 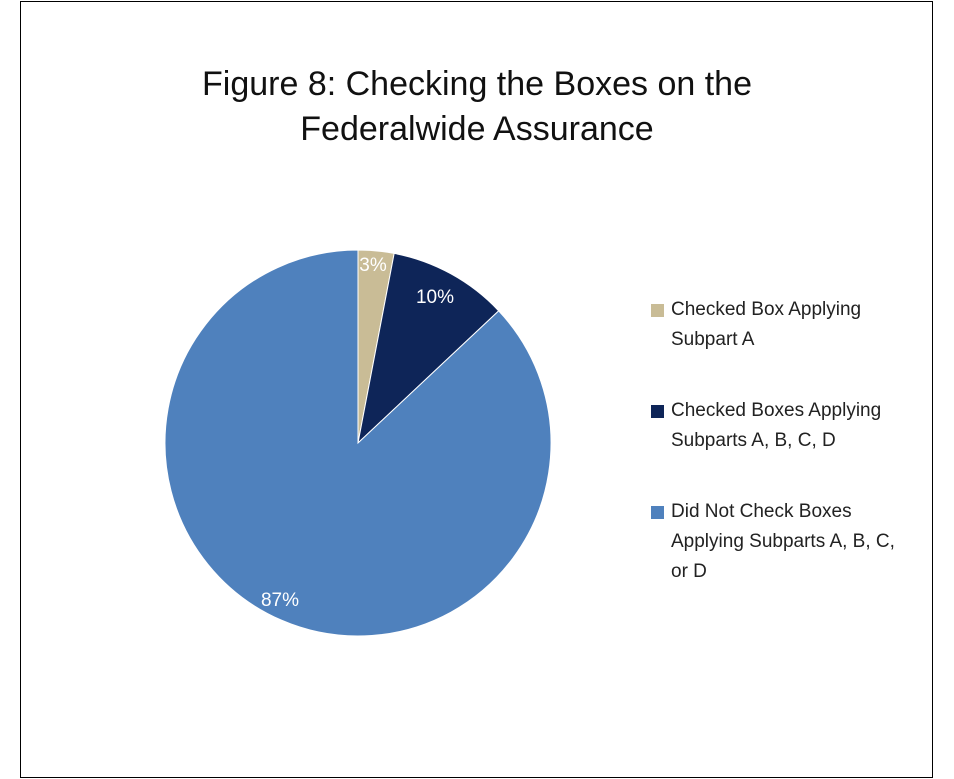 I want to click on legend-swatch-subparts-abcd, so click(x=657, y=411).